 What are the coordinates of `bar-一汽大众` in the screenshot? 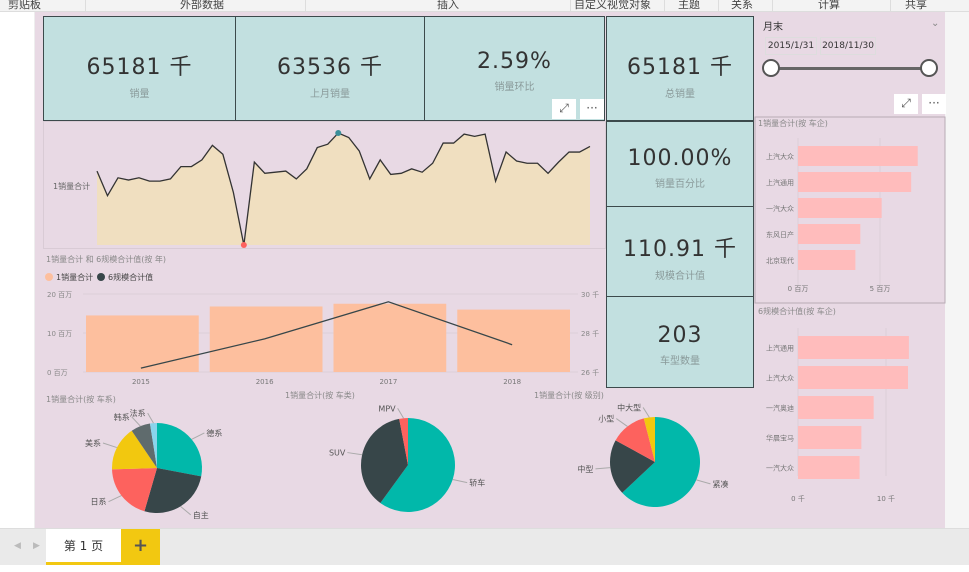 It's located at (840, 208).